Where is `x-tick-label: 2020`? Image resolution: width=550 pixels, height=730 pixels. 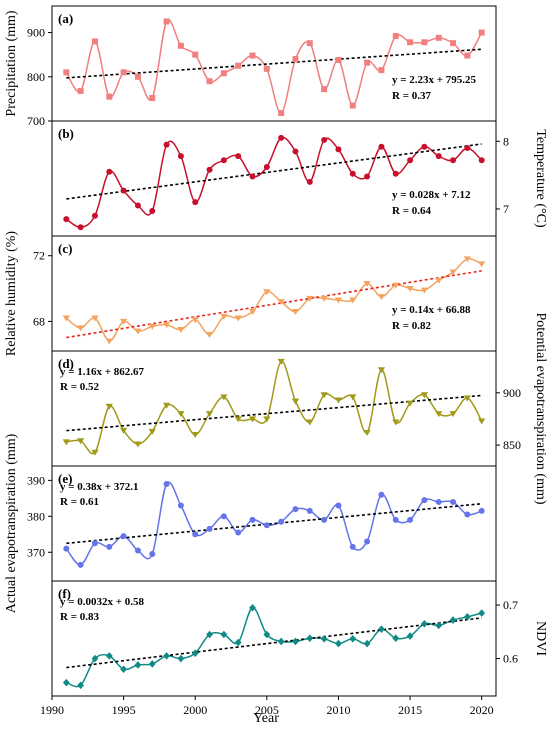
x-tick-label: 2020 is located at coordinates (482, 710).